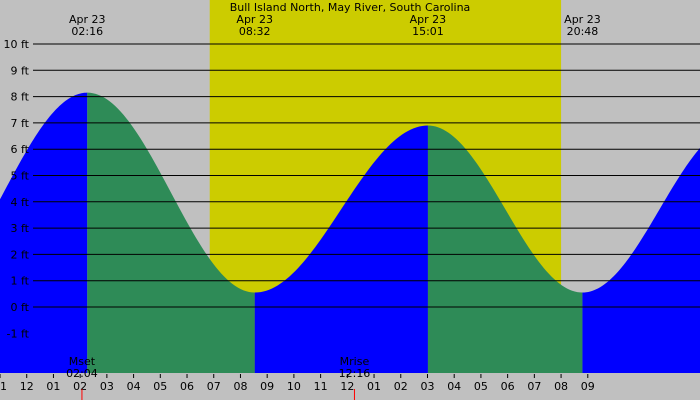  Describe the element at coordinates (20, 176) in the screenshot. I see `y-tick-label: 5 ft` at that location.